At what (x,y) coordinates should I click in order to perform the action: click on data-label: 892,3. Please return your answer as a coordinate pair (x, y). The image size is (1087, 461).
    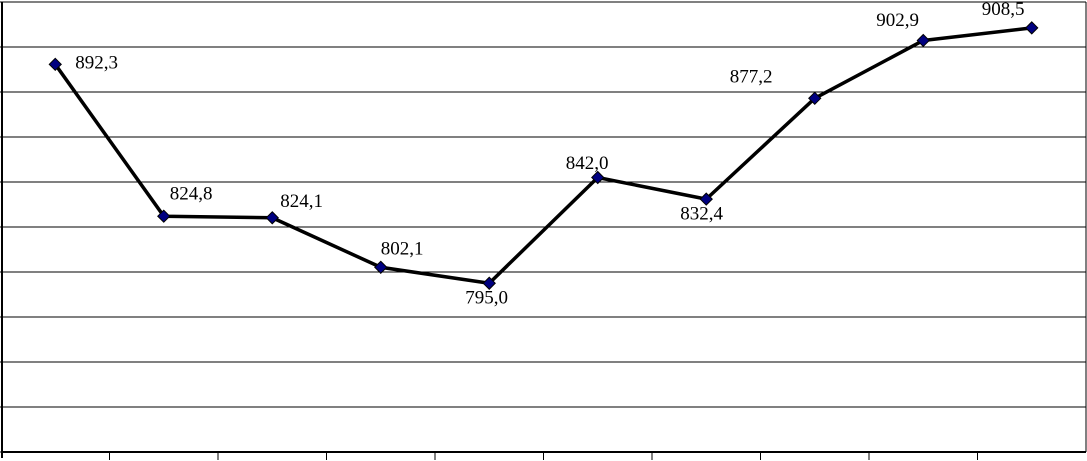
    Looking at the image, I should click on (96, 63).